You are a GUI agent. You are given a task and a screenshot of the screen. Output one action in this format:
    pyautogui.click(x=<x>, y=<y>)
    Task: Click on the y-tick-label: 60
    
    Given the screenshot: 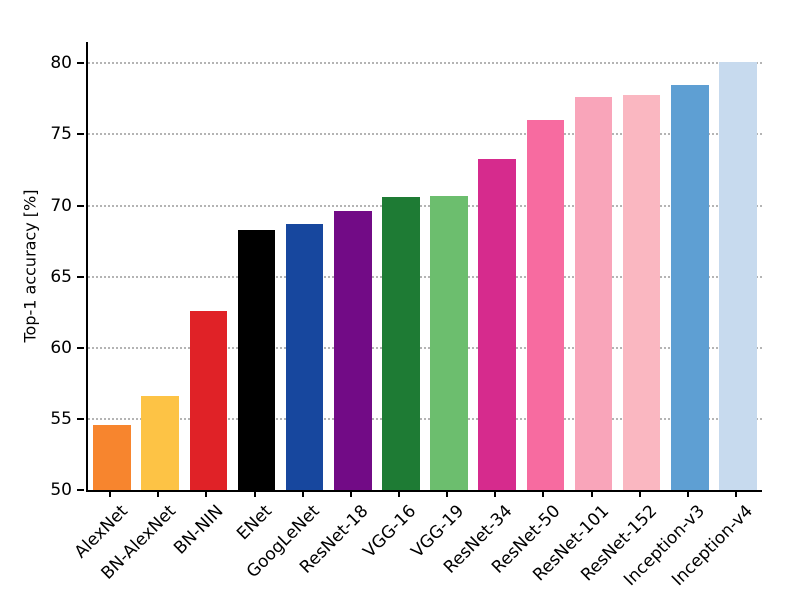 What is the action you would take?
    pyautogui.click(x=61, y=347)
    